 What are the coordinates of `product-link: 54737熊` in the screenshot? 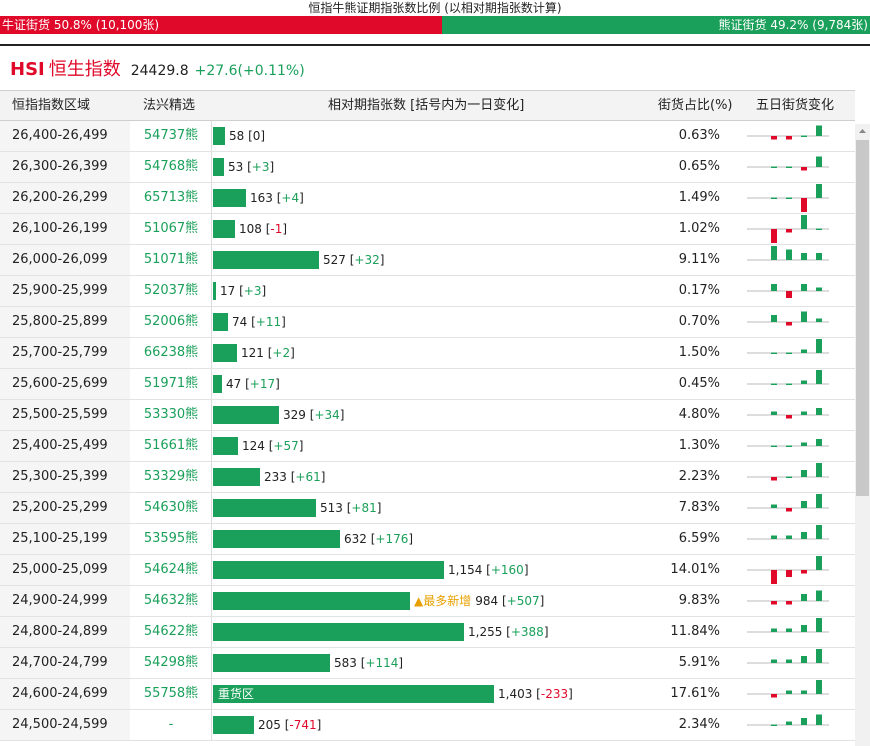 It's located at (171, 135).